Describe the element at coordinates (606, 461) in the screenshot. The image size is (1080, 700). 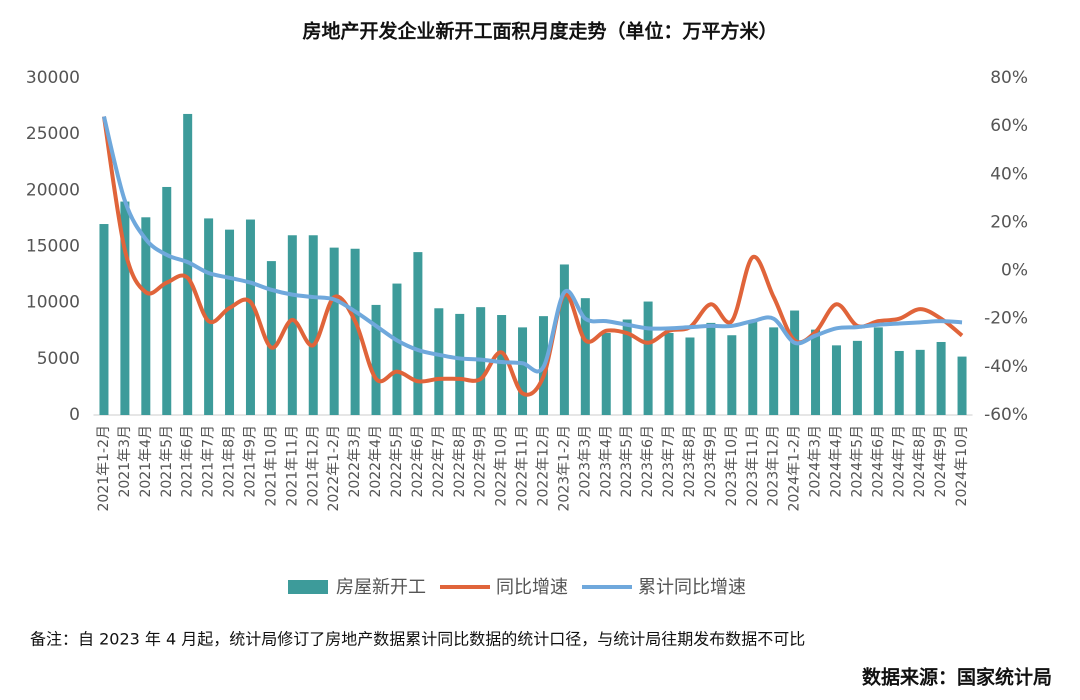
I see `x-tick-label: 2023年4月` at that location.